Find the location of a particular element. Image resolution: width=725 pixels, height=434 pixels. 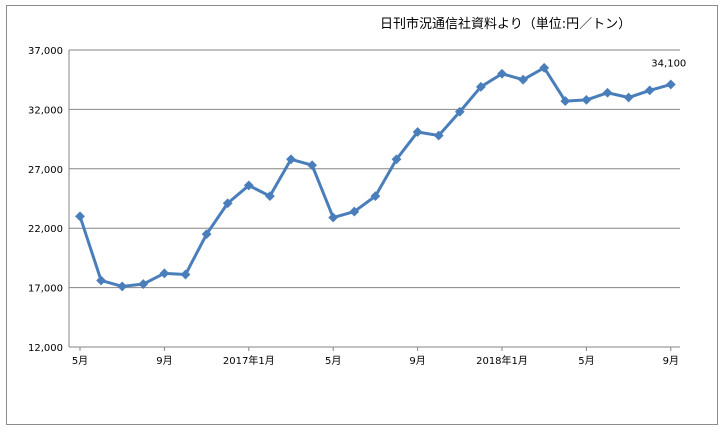

y-tick-label: 37,000 is located at coordinates (45, 51).